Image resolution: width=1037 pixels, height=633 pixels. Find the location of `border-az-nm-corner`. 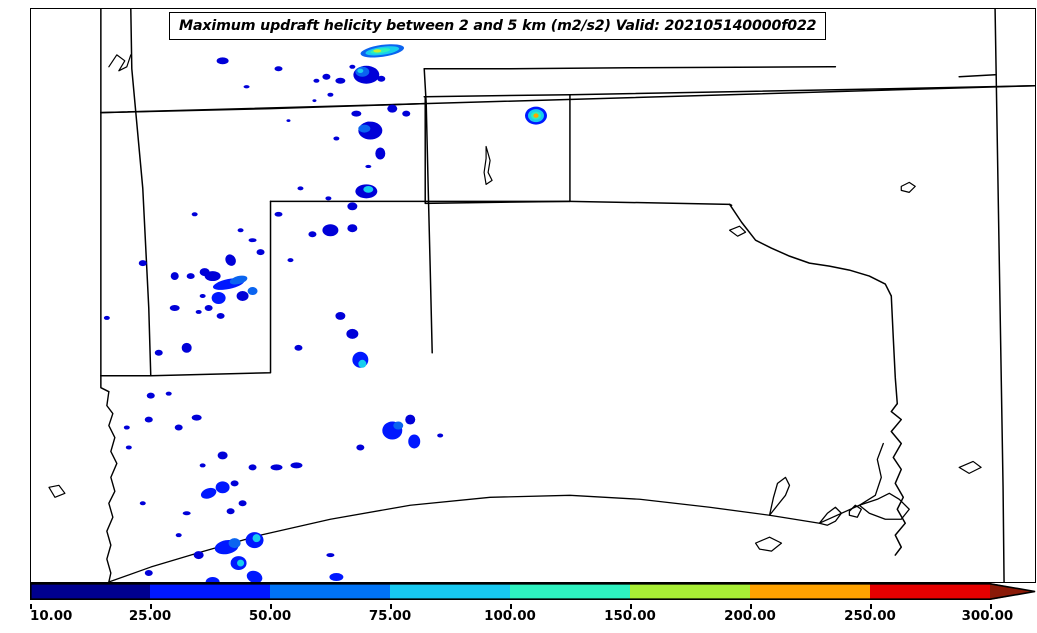

border-az-nm-corner is located at coordinates (105, 383).